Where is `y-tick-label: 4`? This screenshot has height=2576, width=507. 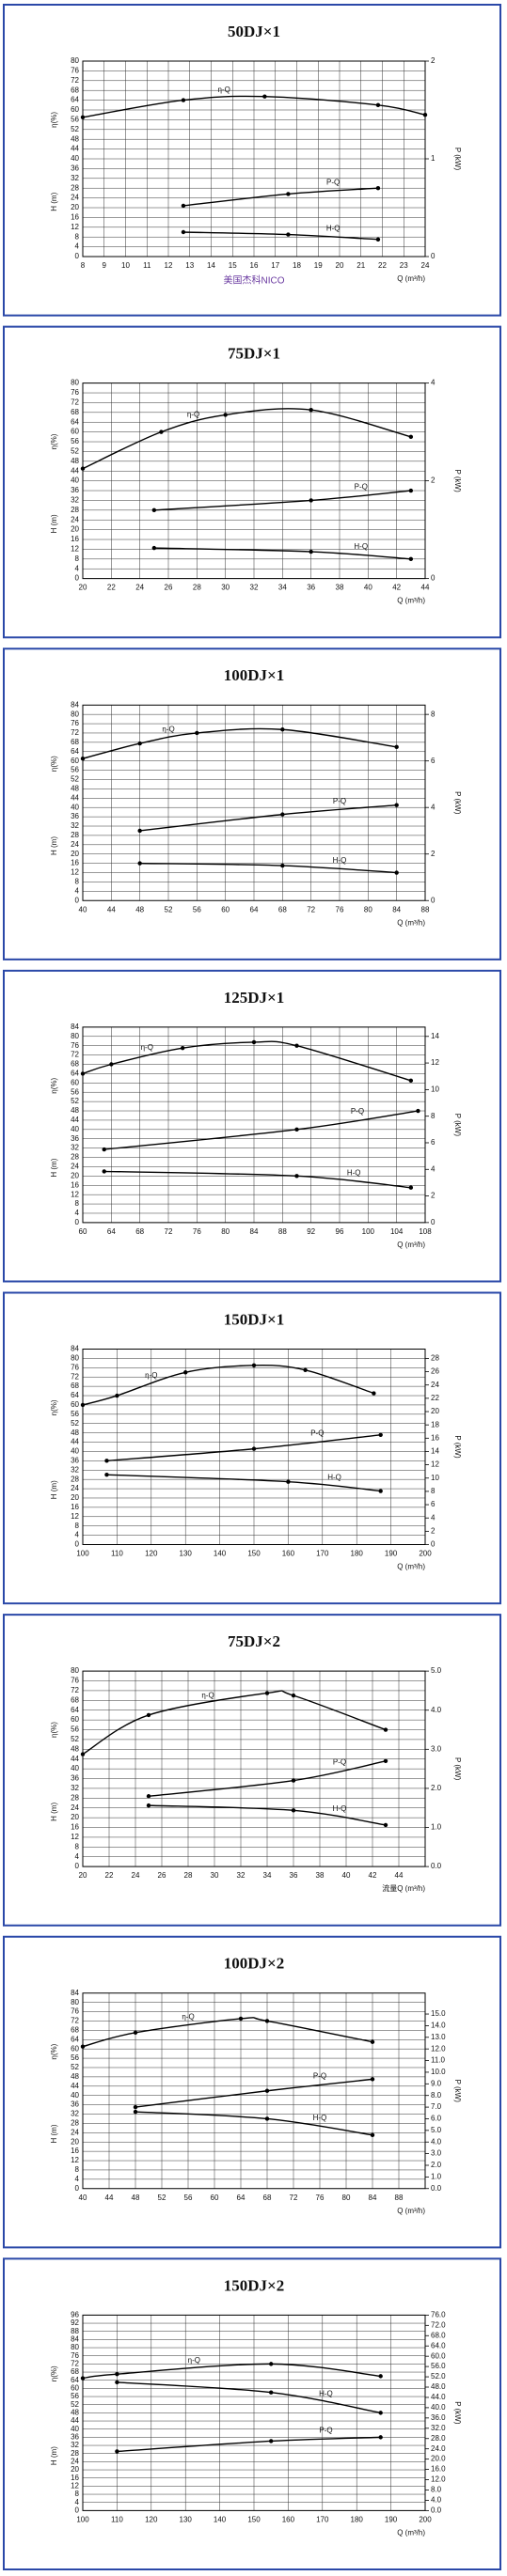
y-tick-label: 4 is located at coordinates (78, 568).